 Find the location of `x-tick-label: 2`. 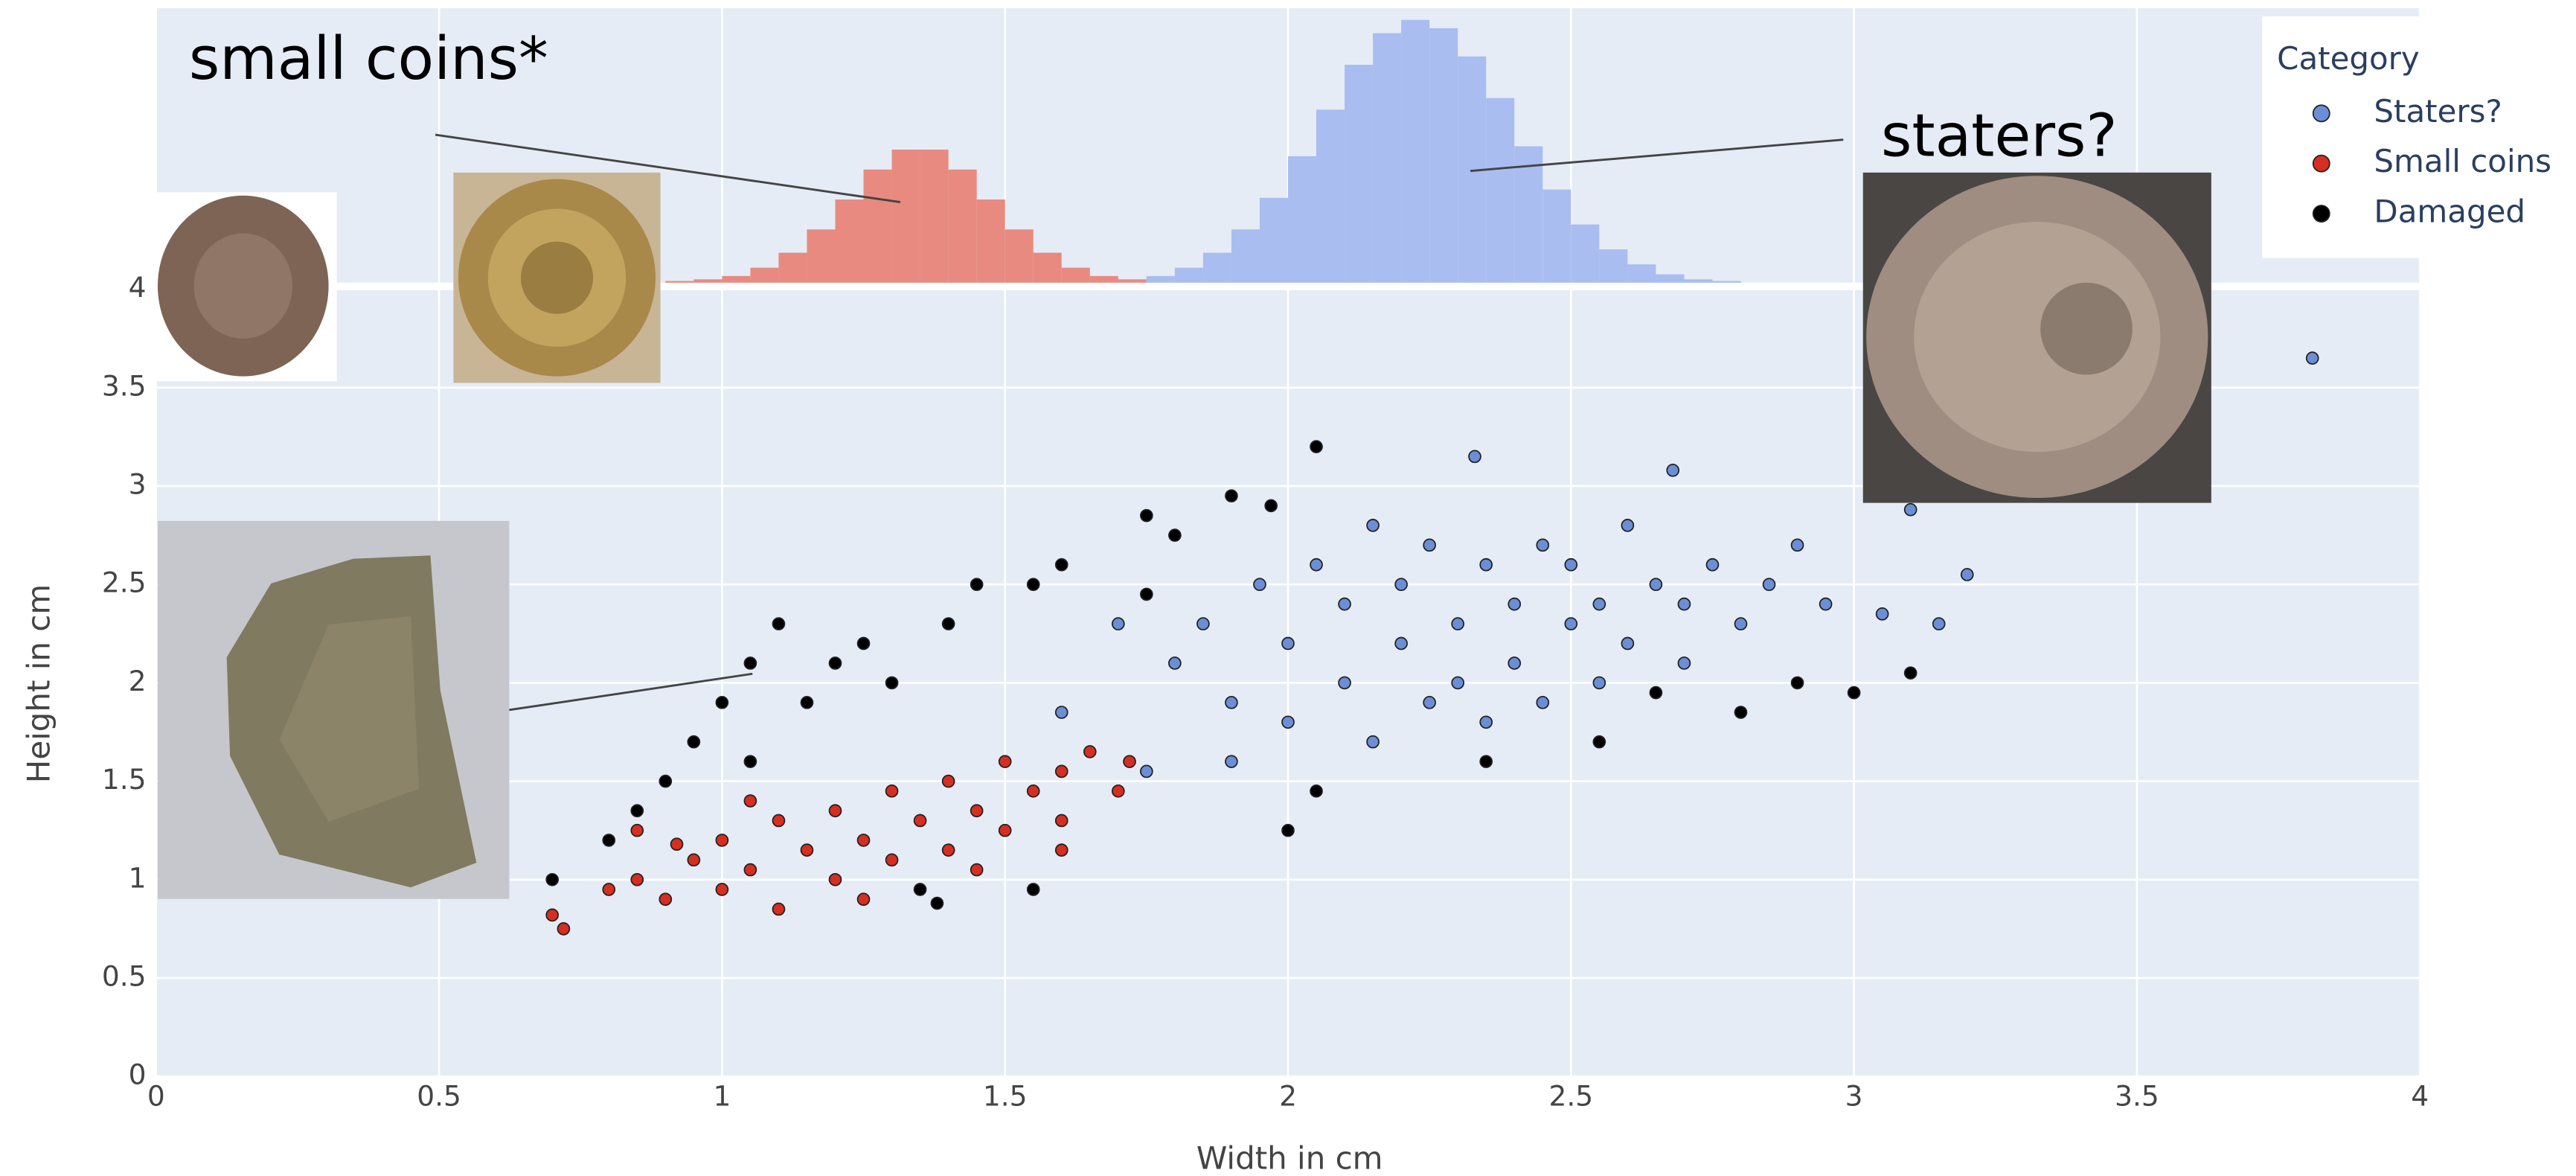

x-tick-label: 2 is located at coordinates (1288, 1095).